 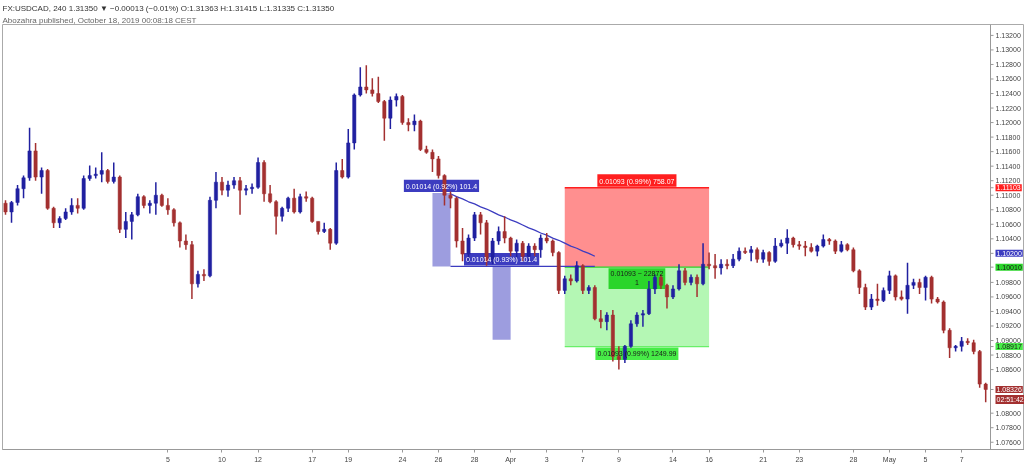 What do you see at coordinates (99, 20) in the screenshot?
I see `chart-title: Abozahra published, October 18, 2019 00:08:18 CEST` at bounding box center [99, 20].